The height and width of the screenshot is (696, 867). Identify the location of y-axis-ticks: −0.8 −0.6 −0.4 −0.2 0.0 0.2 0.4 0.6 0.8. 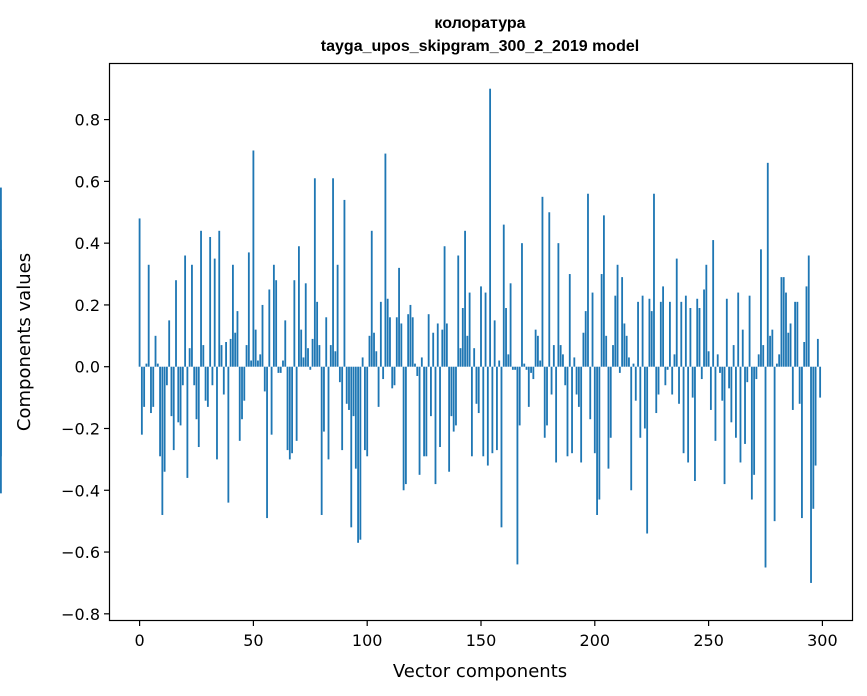
(85, 367).